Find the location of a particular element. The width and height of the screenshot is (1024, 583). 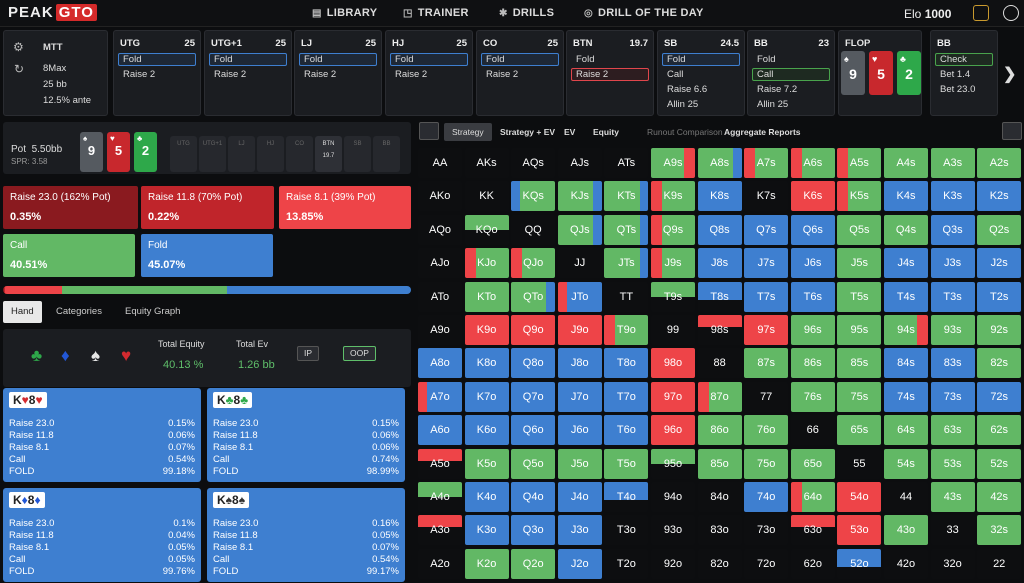

range-cell: A8s is located at coordinates (719, 163).